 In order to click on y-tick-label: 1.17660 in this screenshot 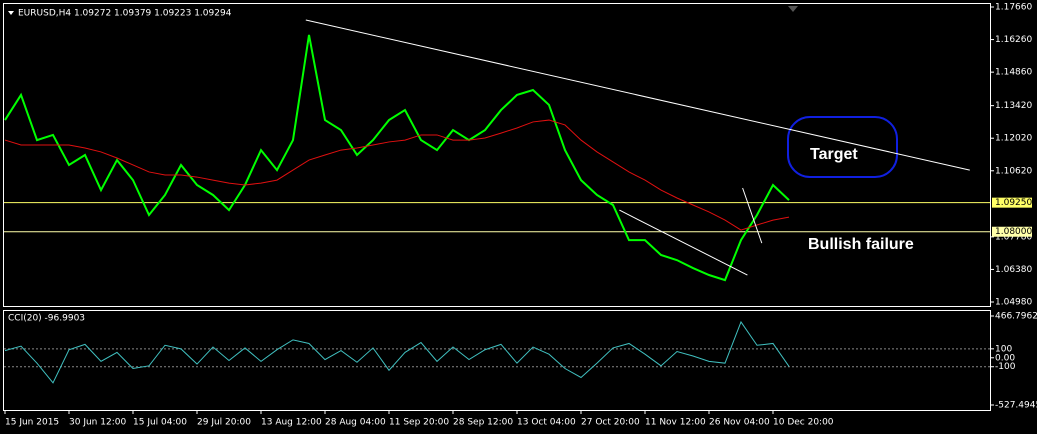, I will do `click(1013, 8)`.